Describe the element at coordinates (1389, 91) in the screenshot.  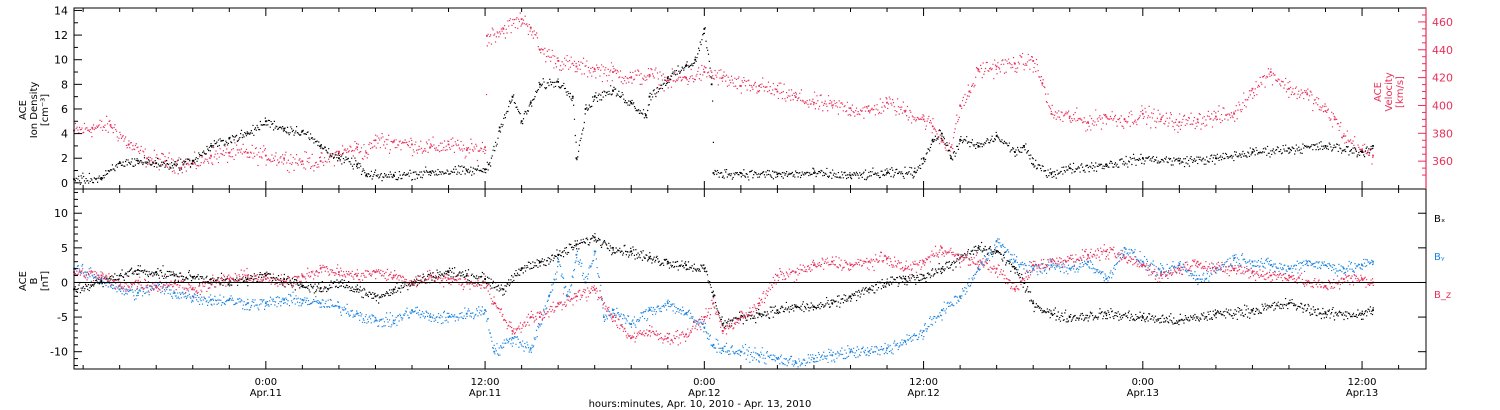
I see `velocity-axis-title-line: Velocity` at that location.